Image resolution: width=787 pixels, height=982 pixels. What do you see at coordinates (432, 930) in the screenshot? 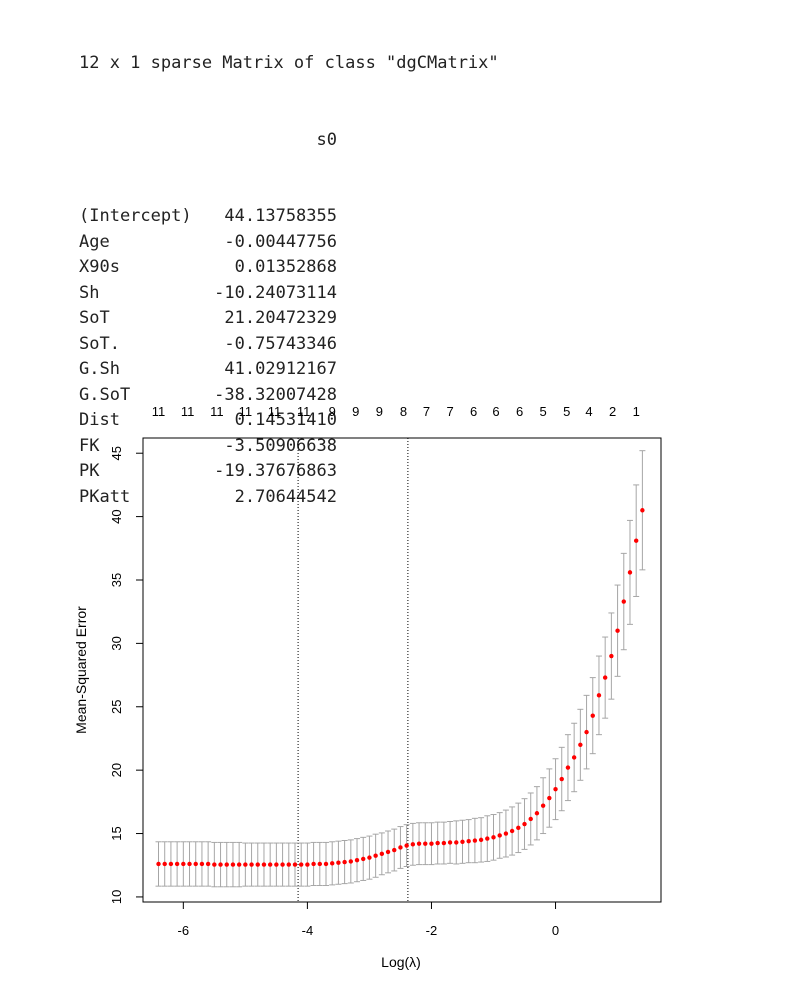
I see `x-tick-label: -2` at bounding box center [432, 930].